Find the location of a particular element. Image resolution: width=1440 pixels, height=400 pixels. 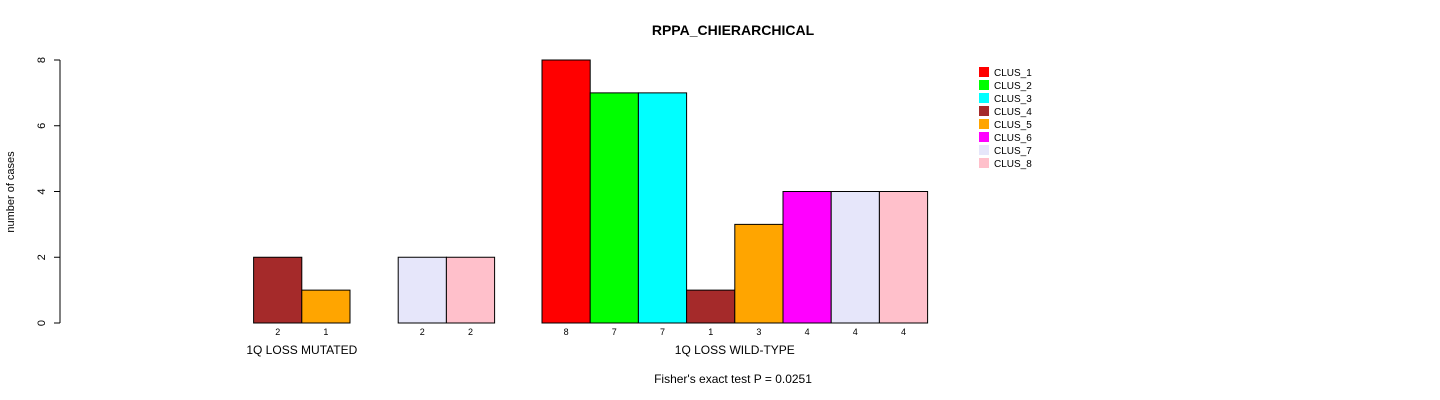

group-labels: 1Q LOSS MUTATED 1Q LOSS WILD-TYPE is located at coordinates (520, 350).